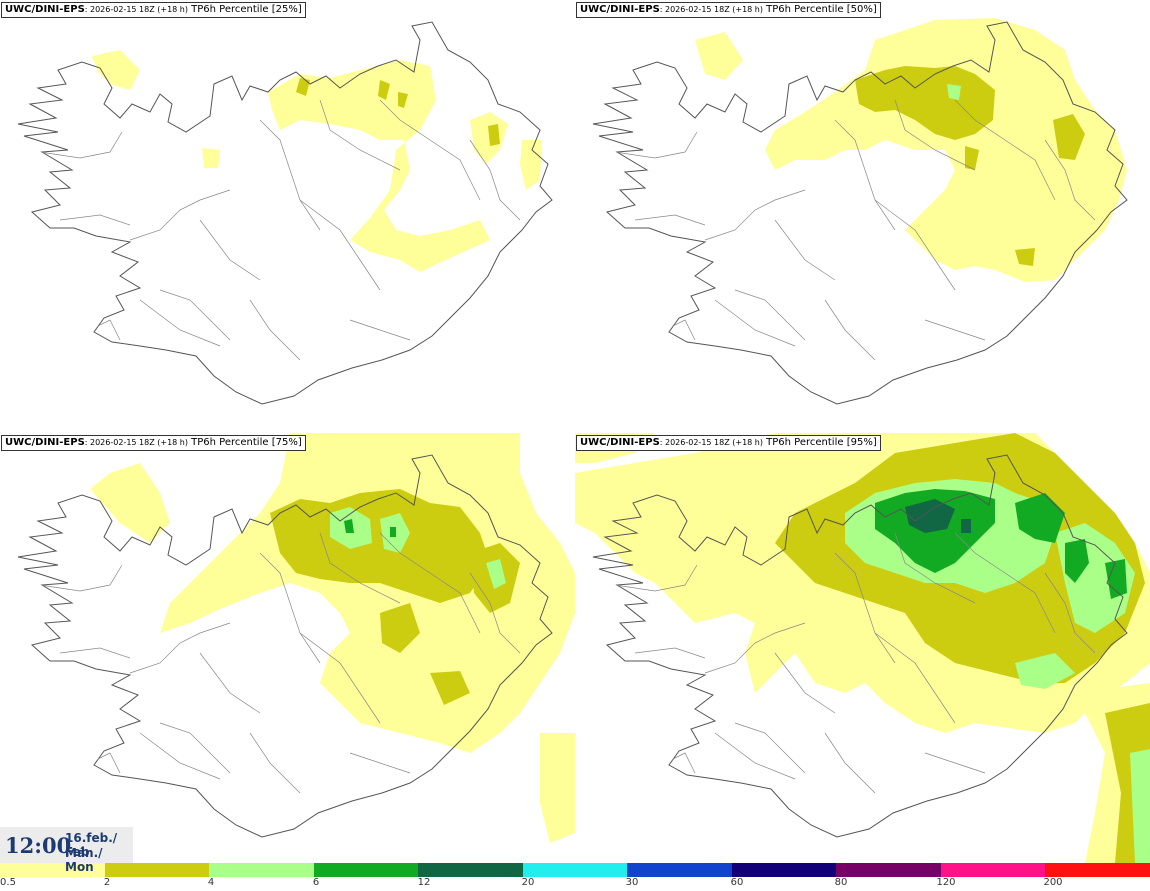 The image size is (1150, 891). I want to click on valid-time-box: 12:00 16.feb./ Feb Mán./ Mon, so click(66, 850).